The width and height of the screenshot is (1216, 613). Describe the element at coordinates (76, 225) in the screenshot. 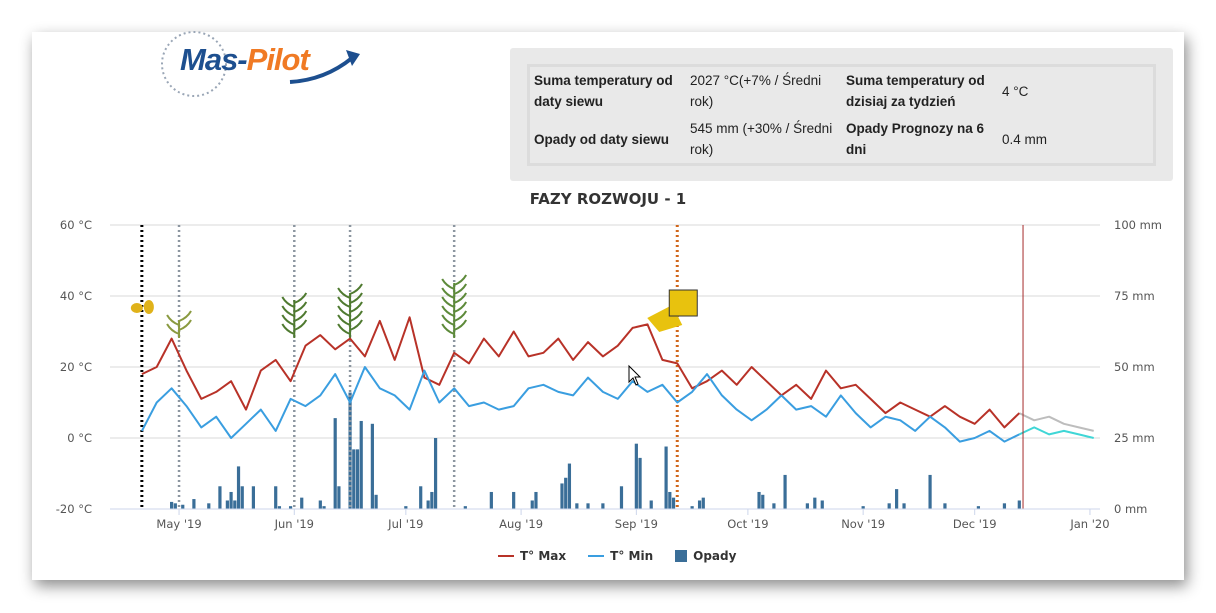

I see `y-left-tick-label: 60 °C` at that location.